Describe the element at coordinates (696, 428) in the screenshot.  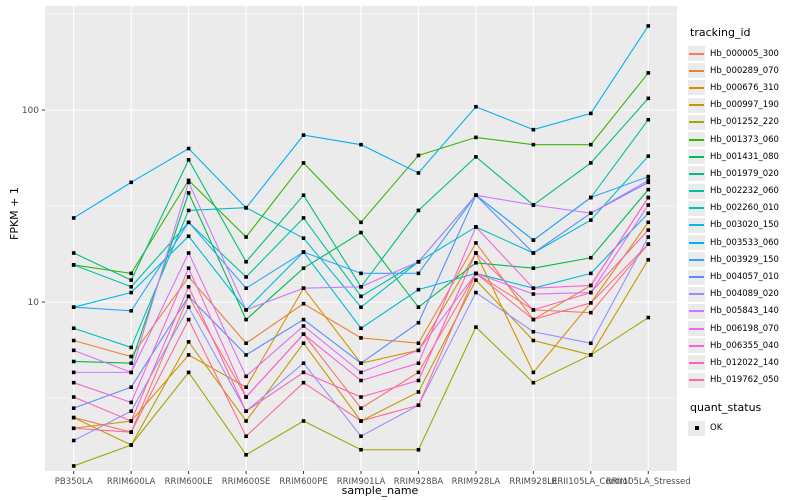
I see `filled-square-icon` at that location.